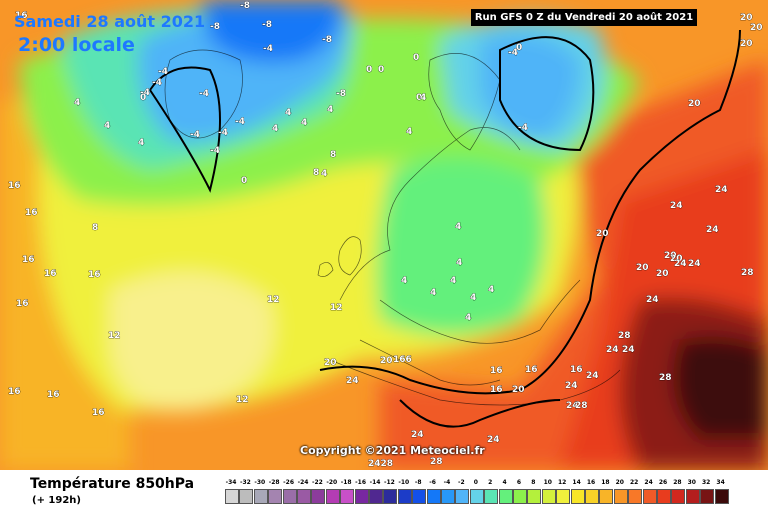  What do you see at coordinates (375, 482) in the screenshot?
I see `scale-label: -14` at bounding box center [375, 482].